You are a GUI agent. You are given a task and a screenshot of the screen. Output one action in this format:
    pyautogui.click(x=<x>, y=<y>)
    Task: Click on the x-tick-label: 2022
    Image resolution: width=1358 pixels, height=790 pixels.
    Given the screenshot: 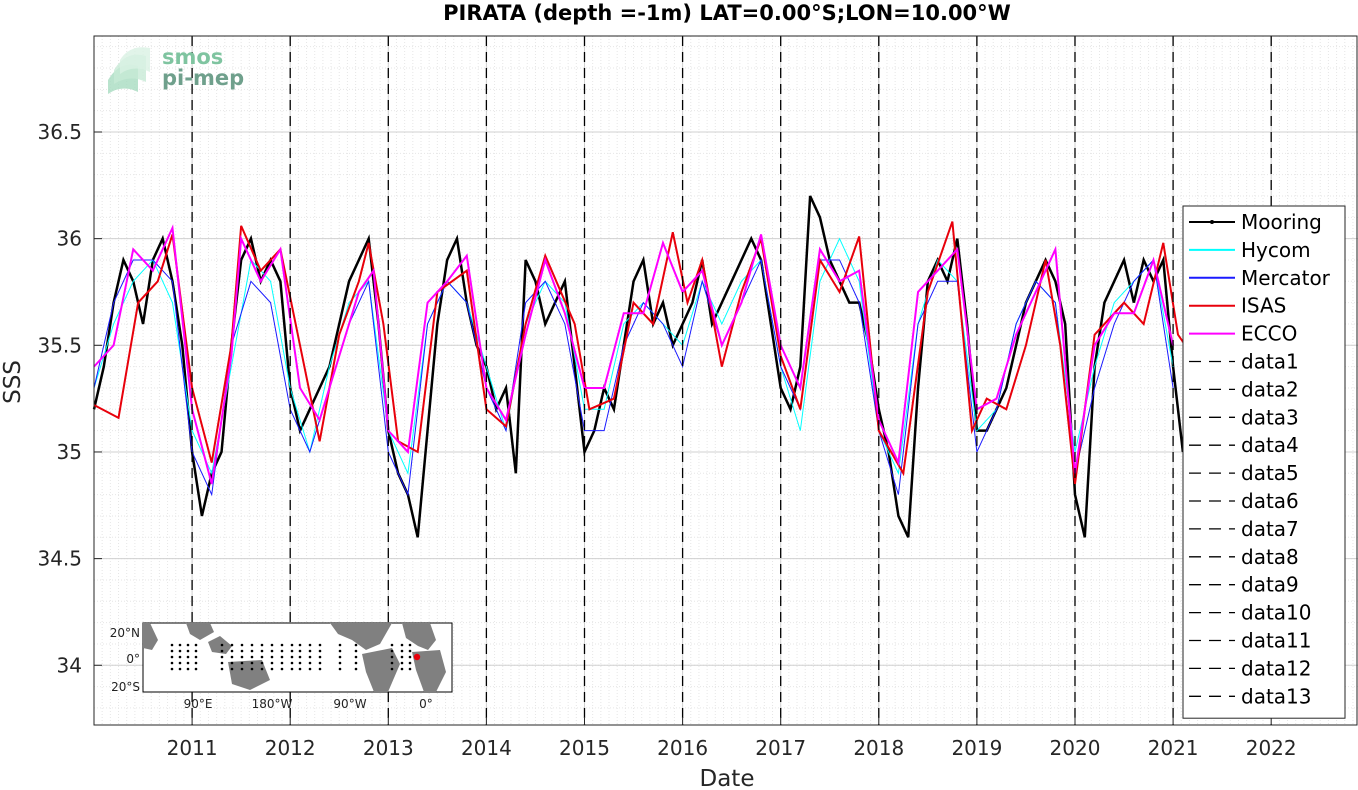 What is the action you would take?
    pyautogui.click(x=1271, y=748)
    